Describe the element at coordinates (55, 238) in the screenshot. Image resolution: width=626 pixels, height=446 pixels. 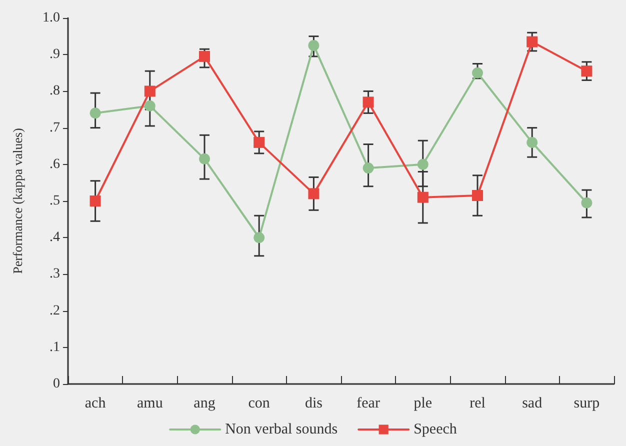
I see `y-tick-label: .4` at that location.